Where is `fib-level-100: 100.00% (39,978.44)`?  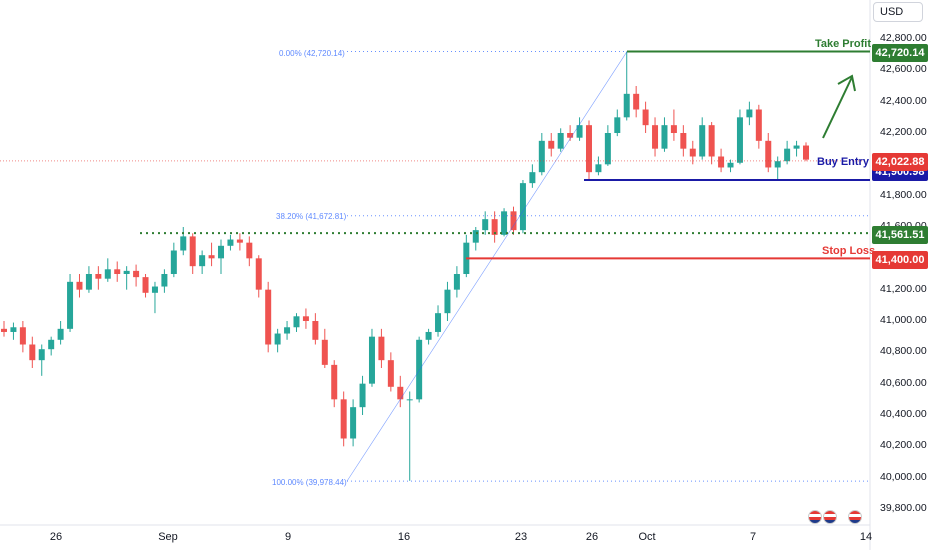 fib-level-100: 100.00% (39,978.44) is located at coordinates (309, 482).